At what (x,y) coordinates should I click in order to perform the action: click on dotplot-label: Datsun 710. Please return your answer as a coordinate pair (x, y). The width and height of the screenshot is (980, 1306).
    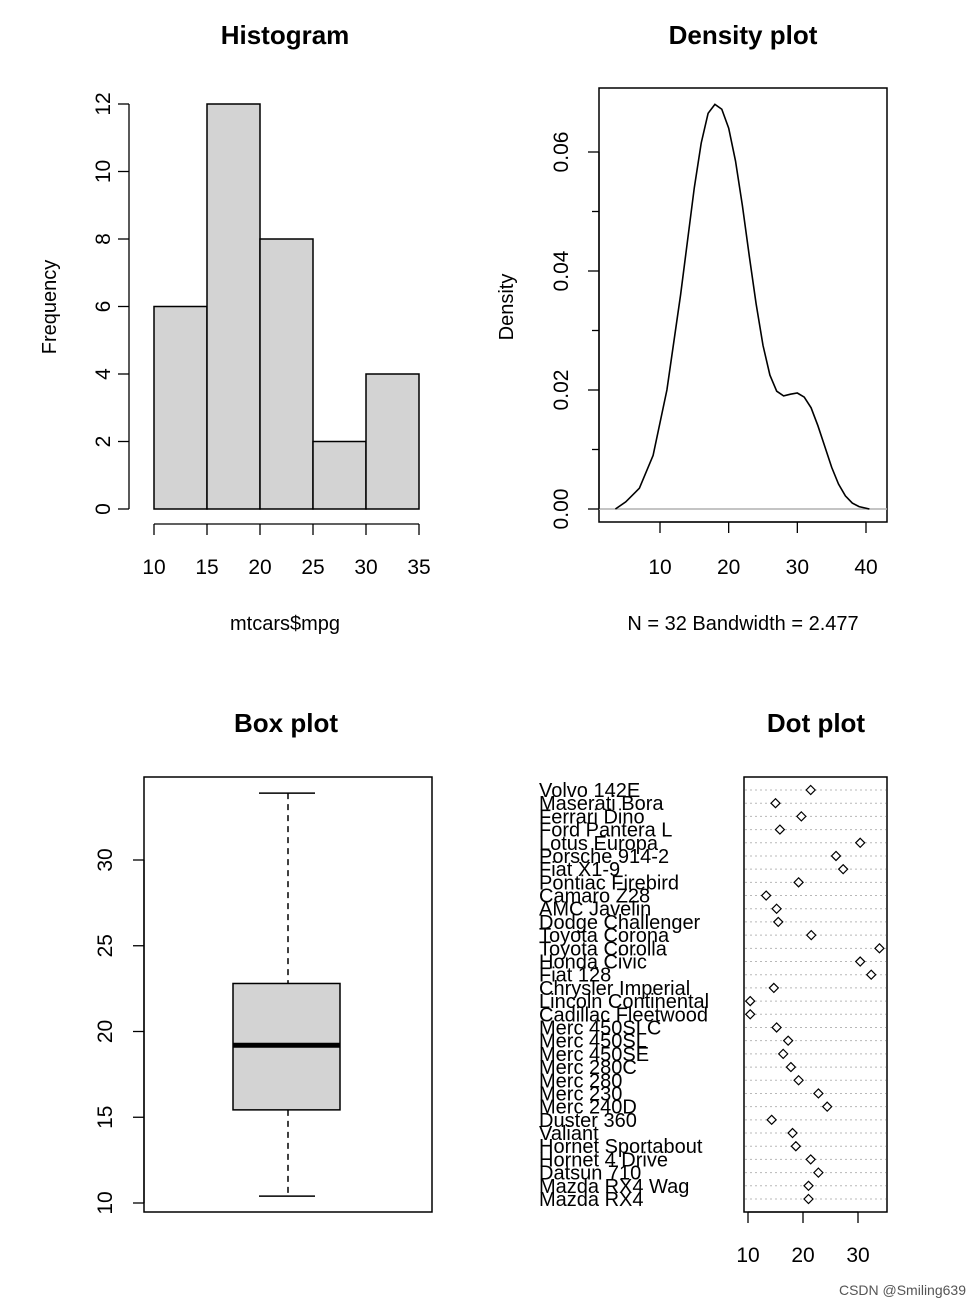
    Looking at the image, I should click on (590, 1174).